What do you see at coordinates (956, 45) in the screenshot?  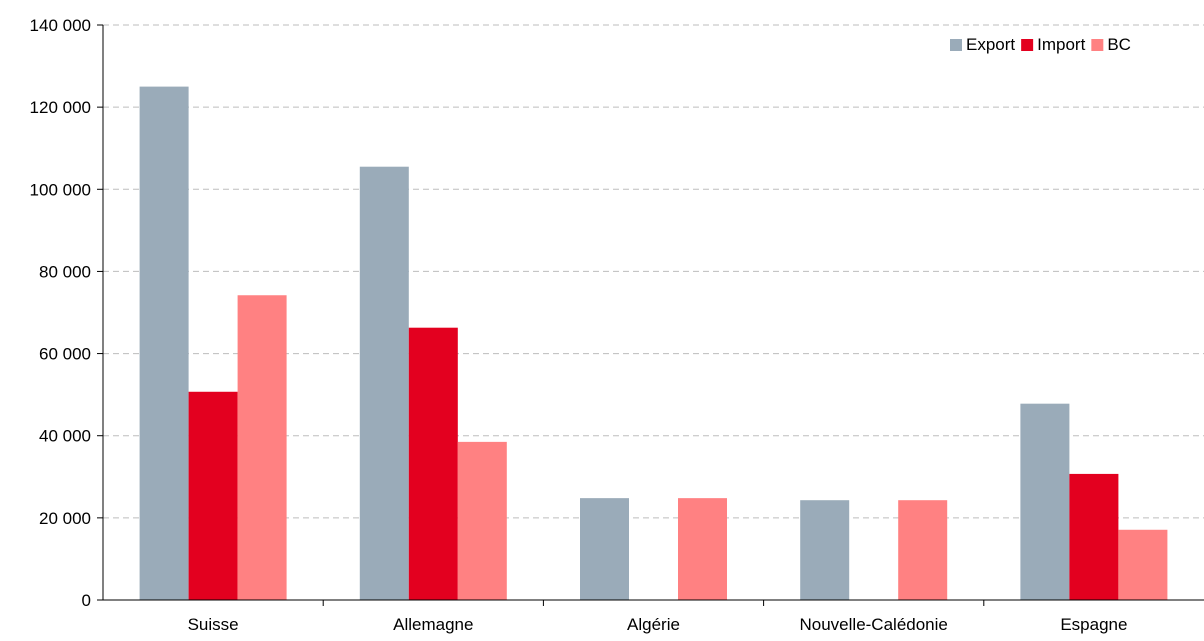 I see `legend-swatch-export` at bounding box center [956, 45].